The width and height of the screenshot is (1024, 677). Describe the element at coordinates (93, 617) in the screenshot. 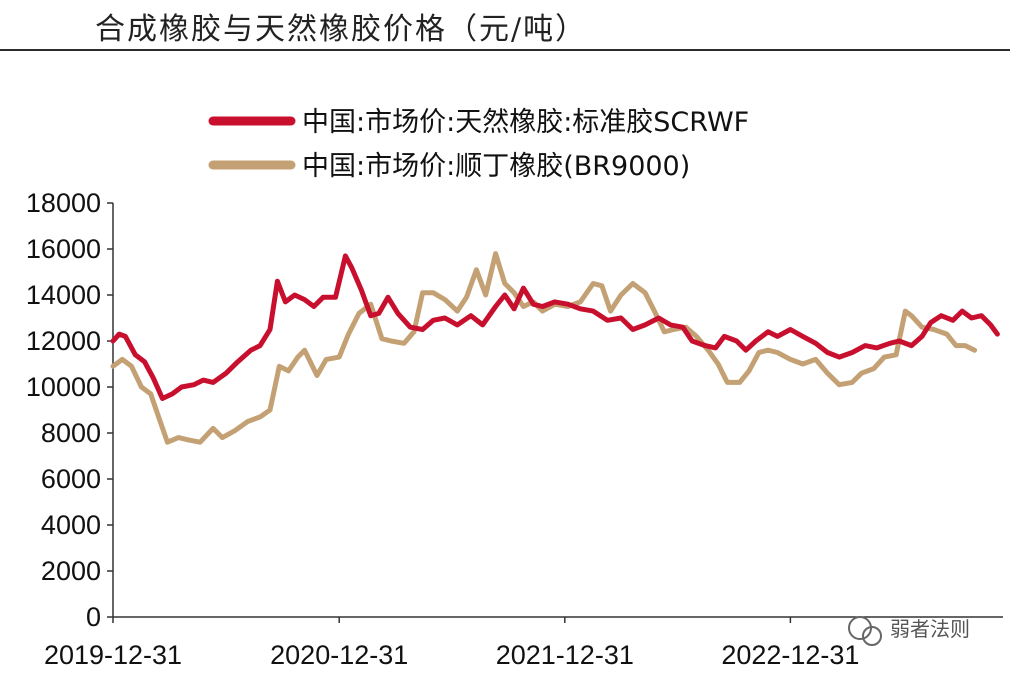

I see `y-tick-label: 0` at that location.